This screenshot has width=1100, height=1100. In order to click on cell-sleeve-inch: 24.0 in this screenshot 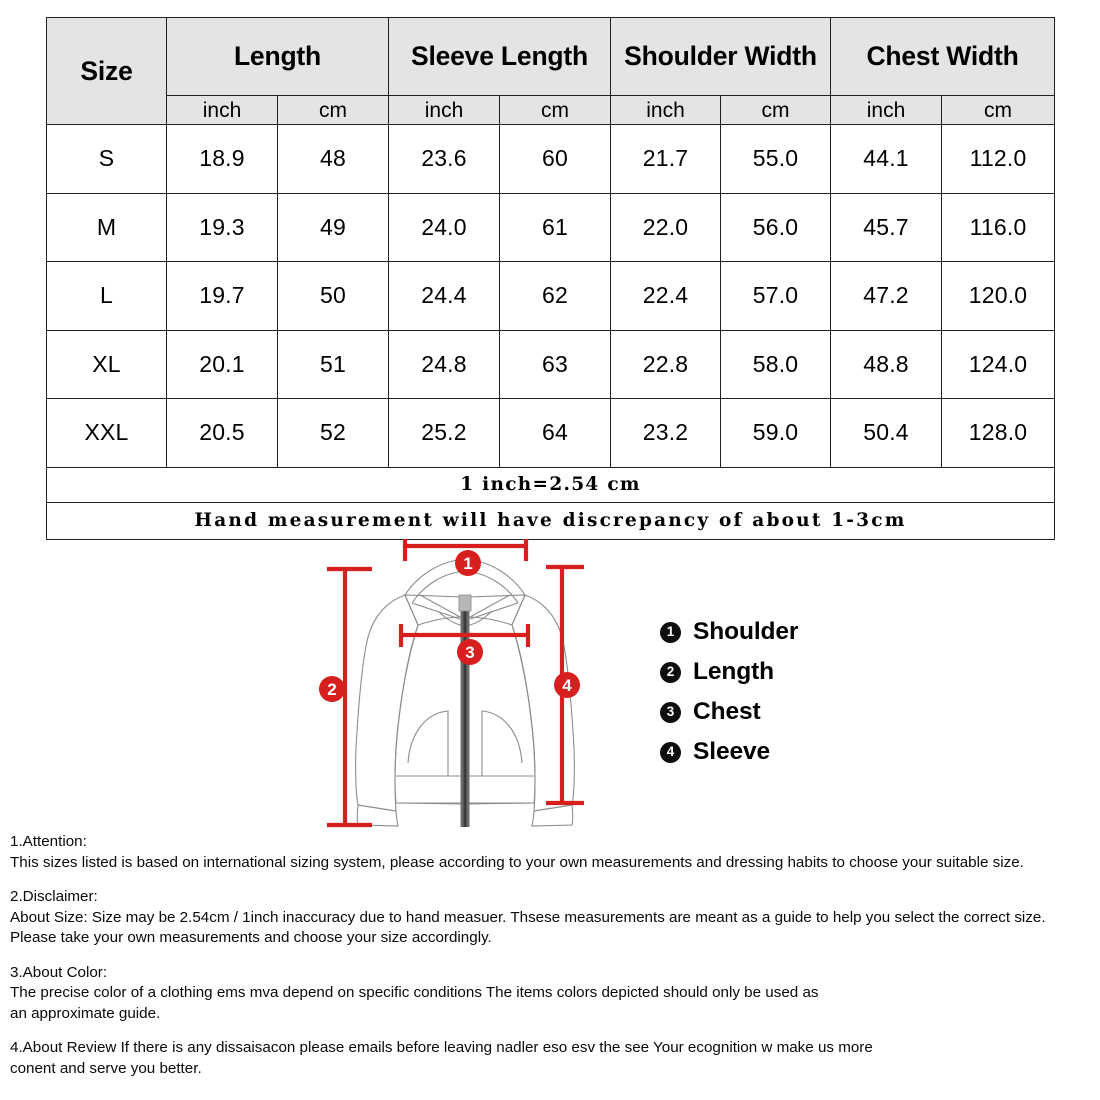, I will do `click(444, 227)`.